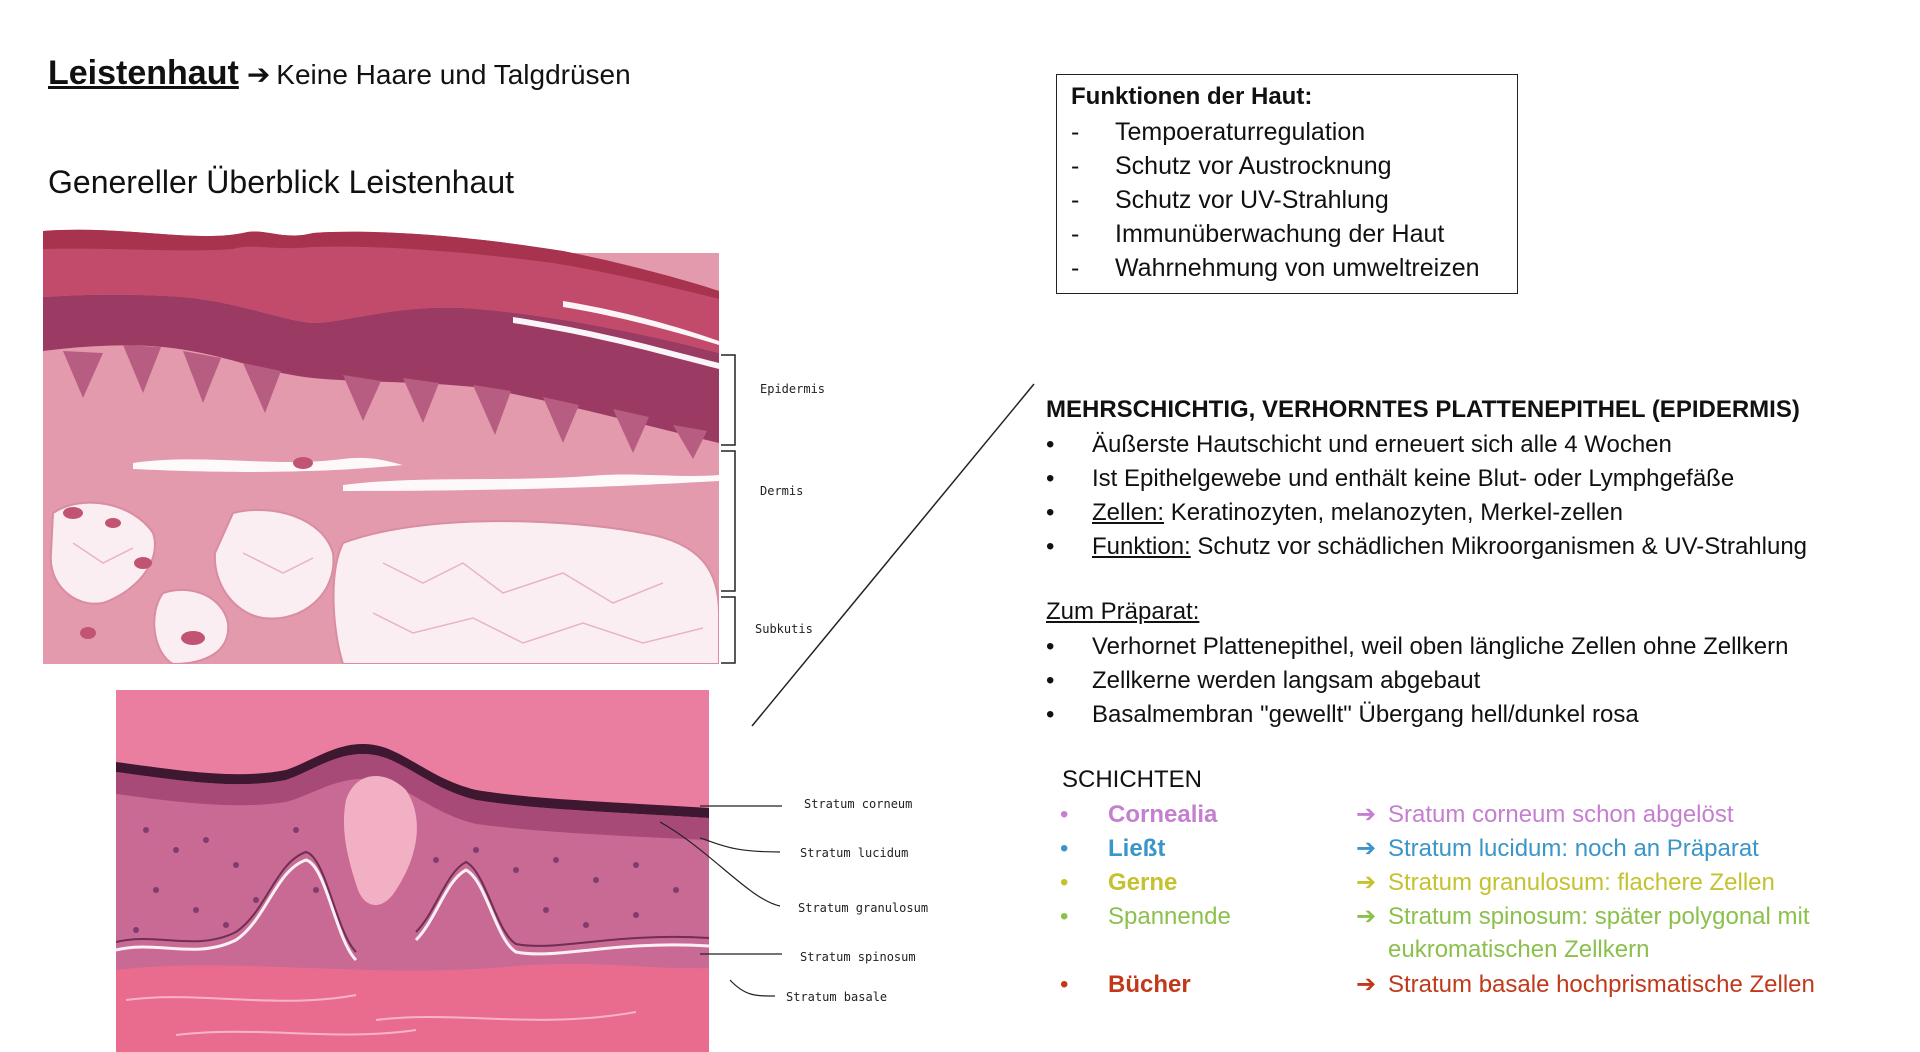 This screenshot has height=1052, width=1920. I want to click on layer-description: Sratum corneum schon abgelöst, so click(1561, 814).